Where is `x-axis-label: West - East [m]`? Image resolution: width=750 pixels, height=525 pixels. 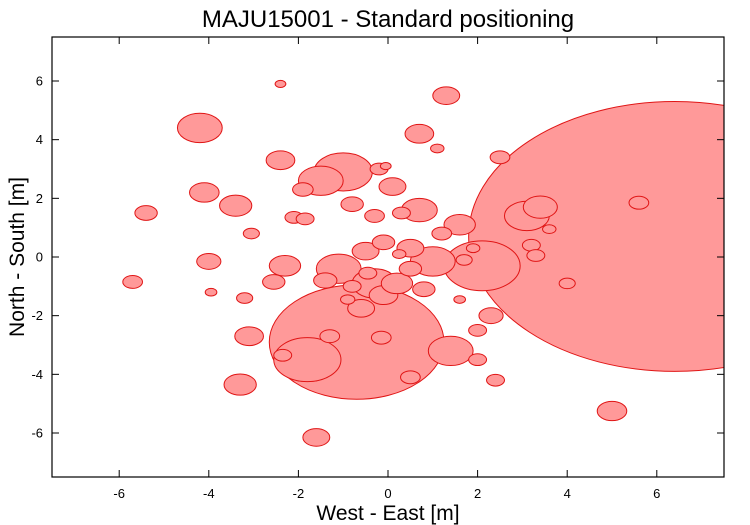 x-axis-label: West - East [m] is located at coordinates (387, 513).